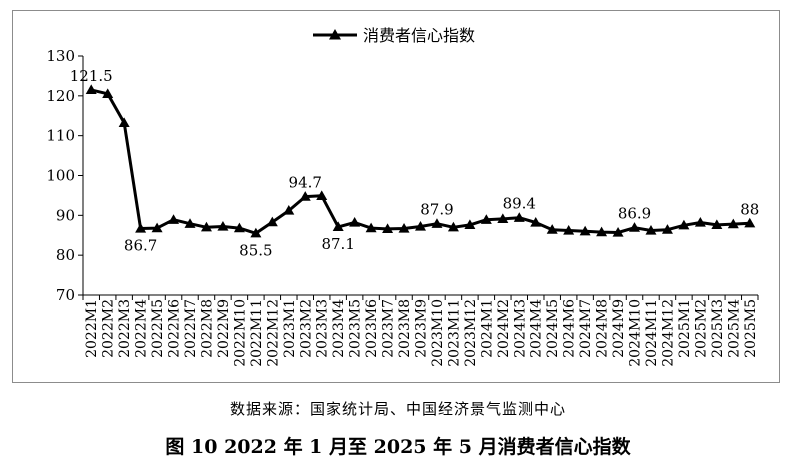  Describe the element at coordinates (553, 328) in the screenshot. I see `x-tick-label: 2024M5` at that location.